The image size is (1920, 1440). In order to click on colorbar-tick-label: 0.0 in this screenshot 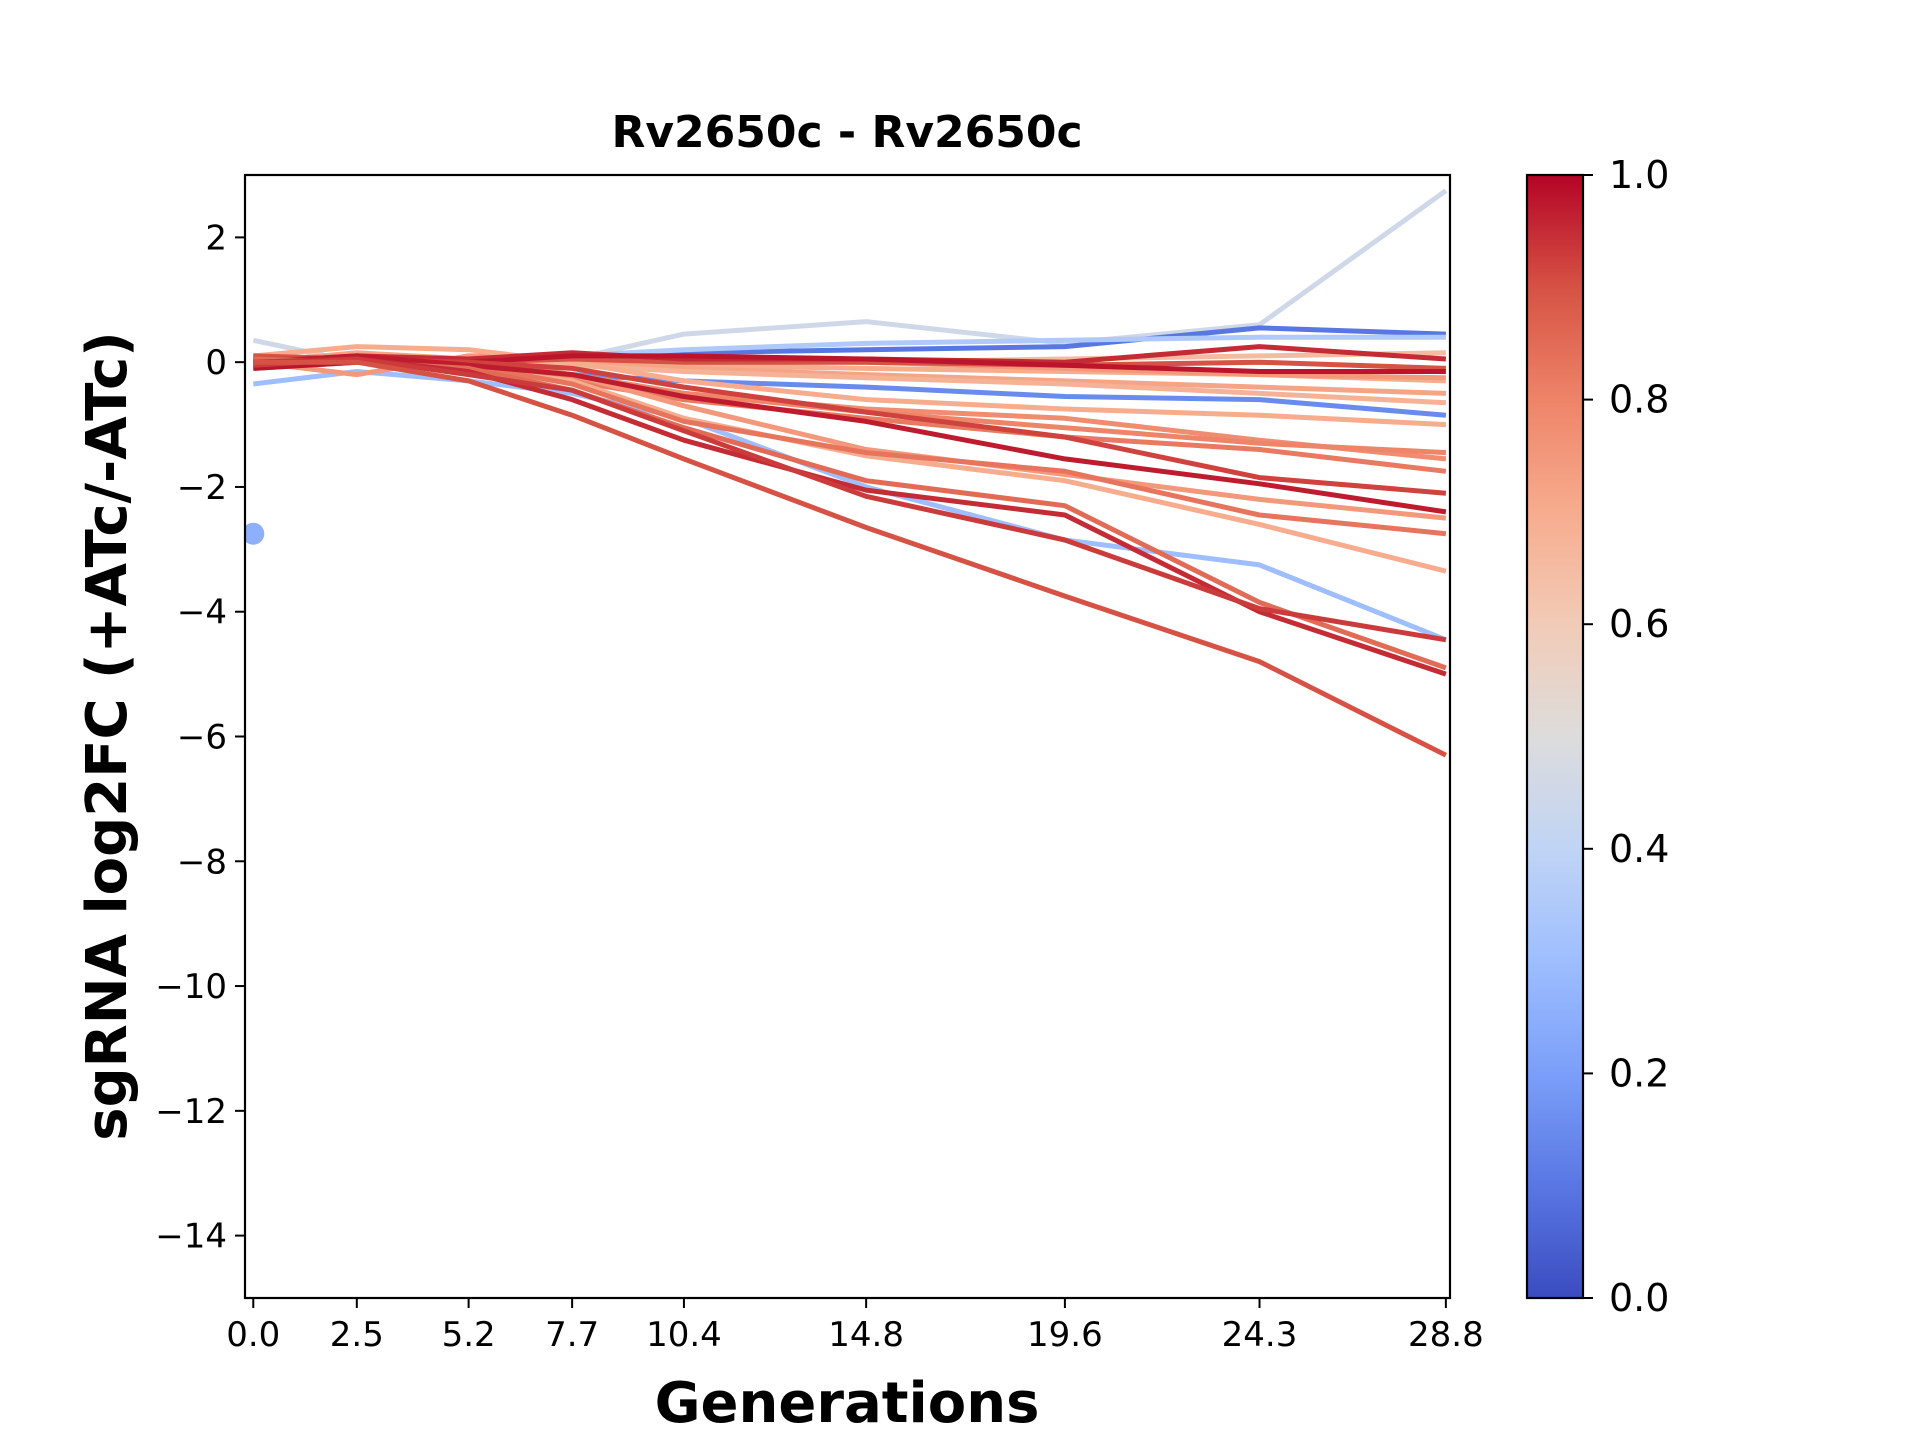, I will do `click(1639, 1298)`.